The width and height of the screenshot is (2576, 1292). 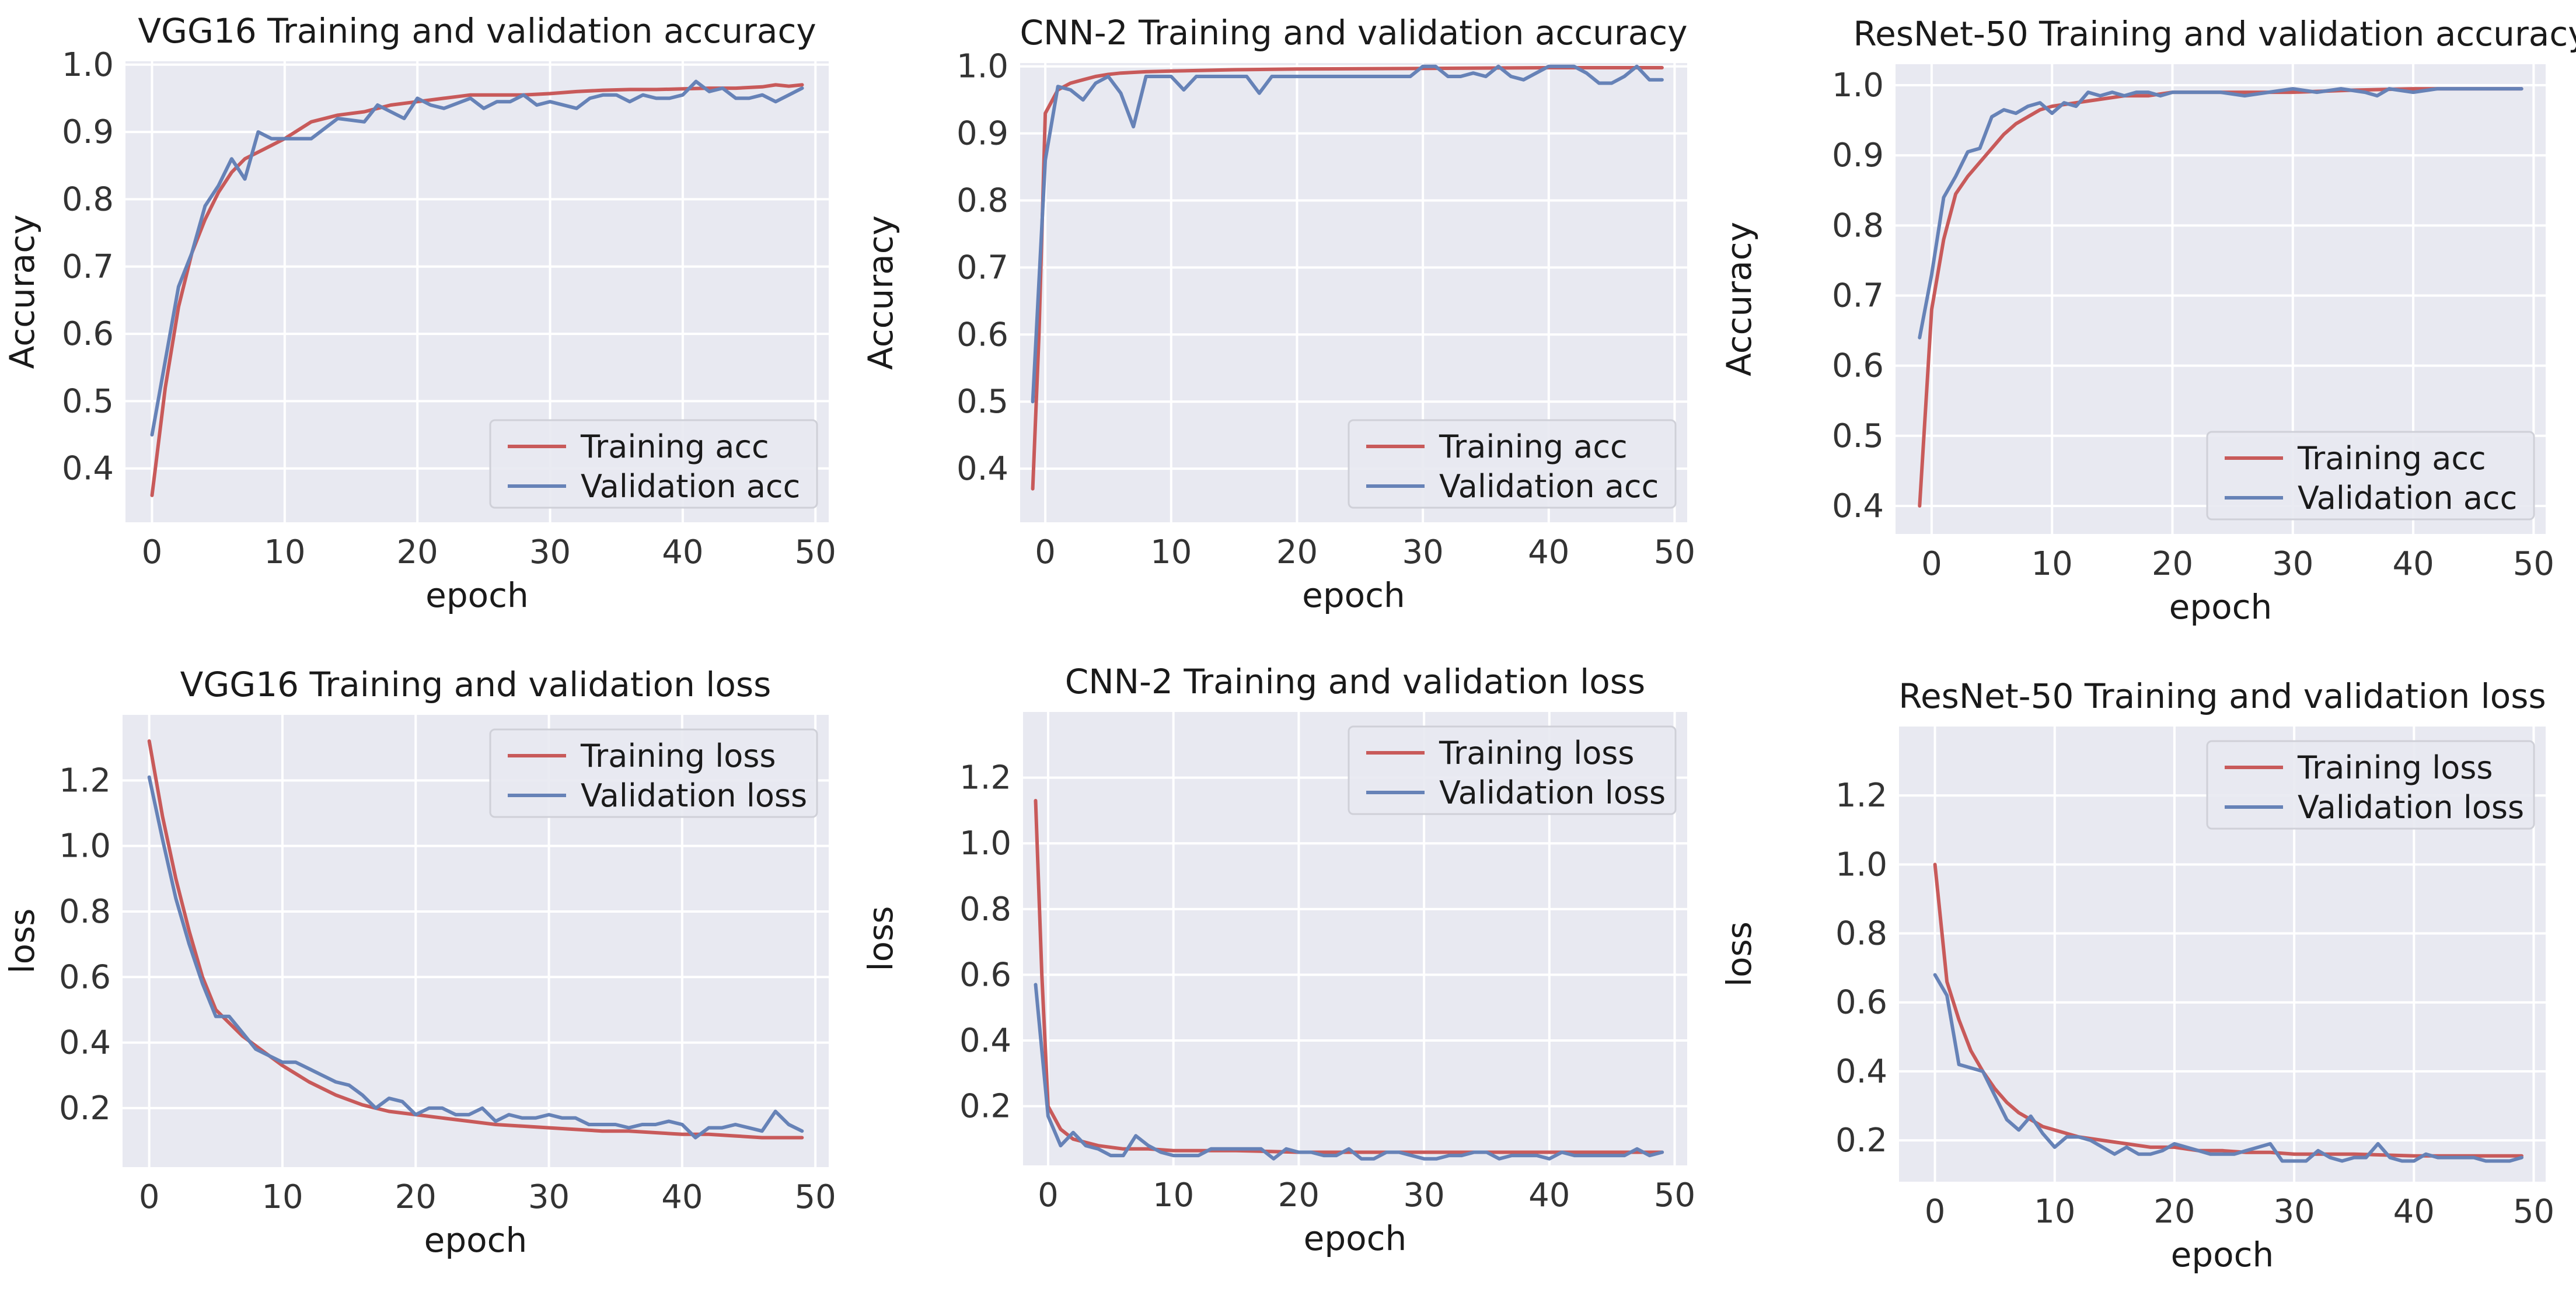 What do you see at coordinates (476, 684) in the screenshot?
I see `chart-title: VGG16 Training and validation loss` at bounding box center [476, 684].